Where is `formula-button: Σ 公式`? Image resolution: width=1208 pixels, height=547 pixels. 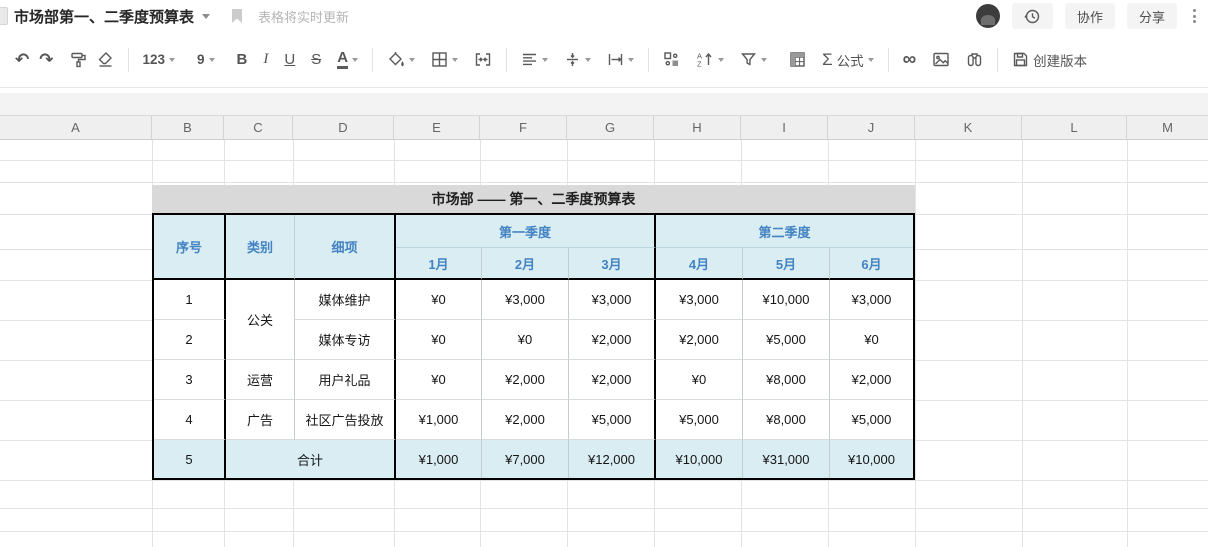
formula-button: Σ 公式 is located at coordinates (848, 60).